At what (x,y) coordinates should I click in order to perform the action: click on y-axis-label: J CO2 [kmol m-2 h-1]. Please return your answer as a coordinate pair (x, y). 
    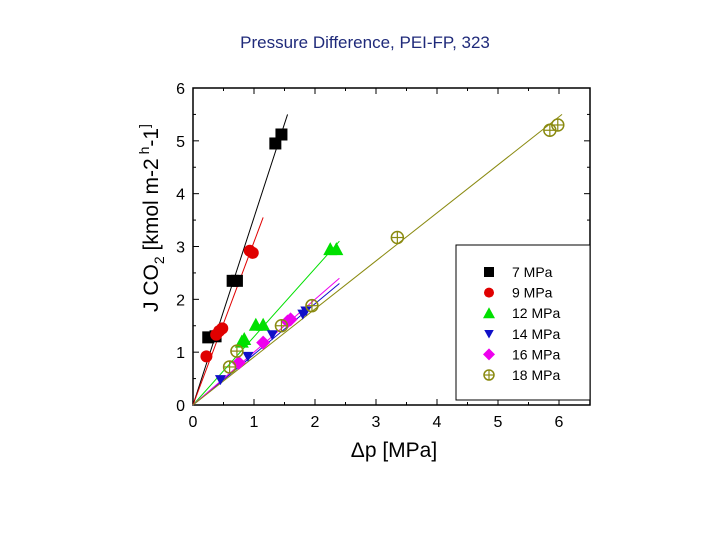
    Looking at the image, I should click on (151, 218).